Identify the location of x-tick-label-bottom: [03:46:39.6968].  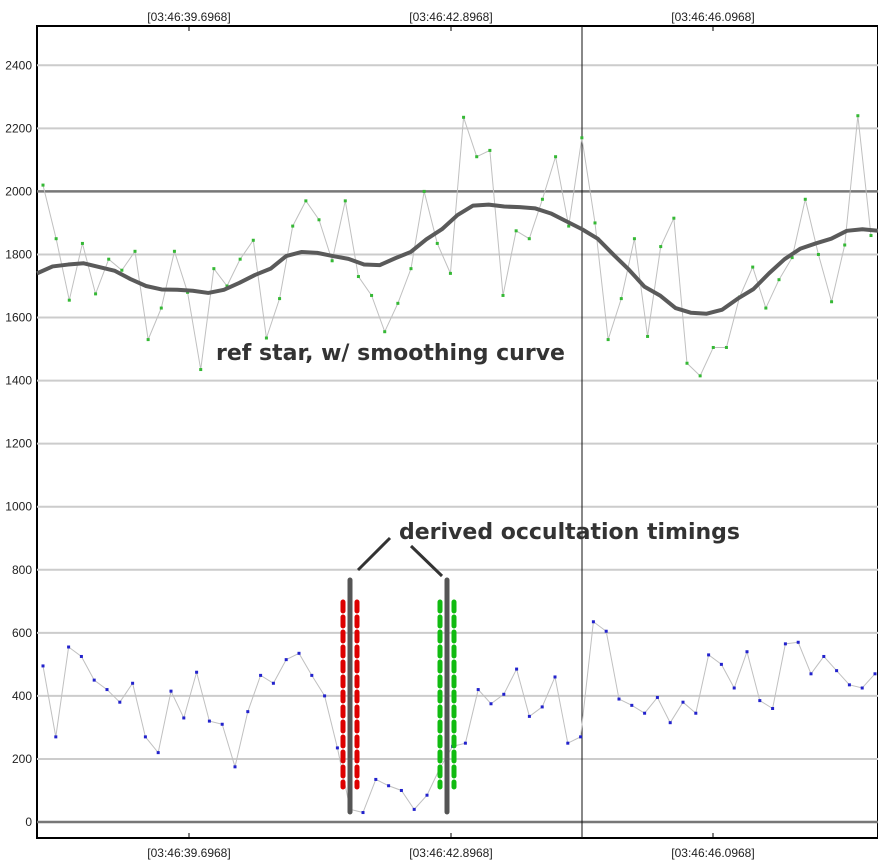
(188, 853).